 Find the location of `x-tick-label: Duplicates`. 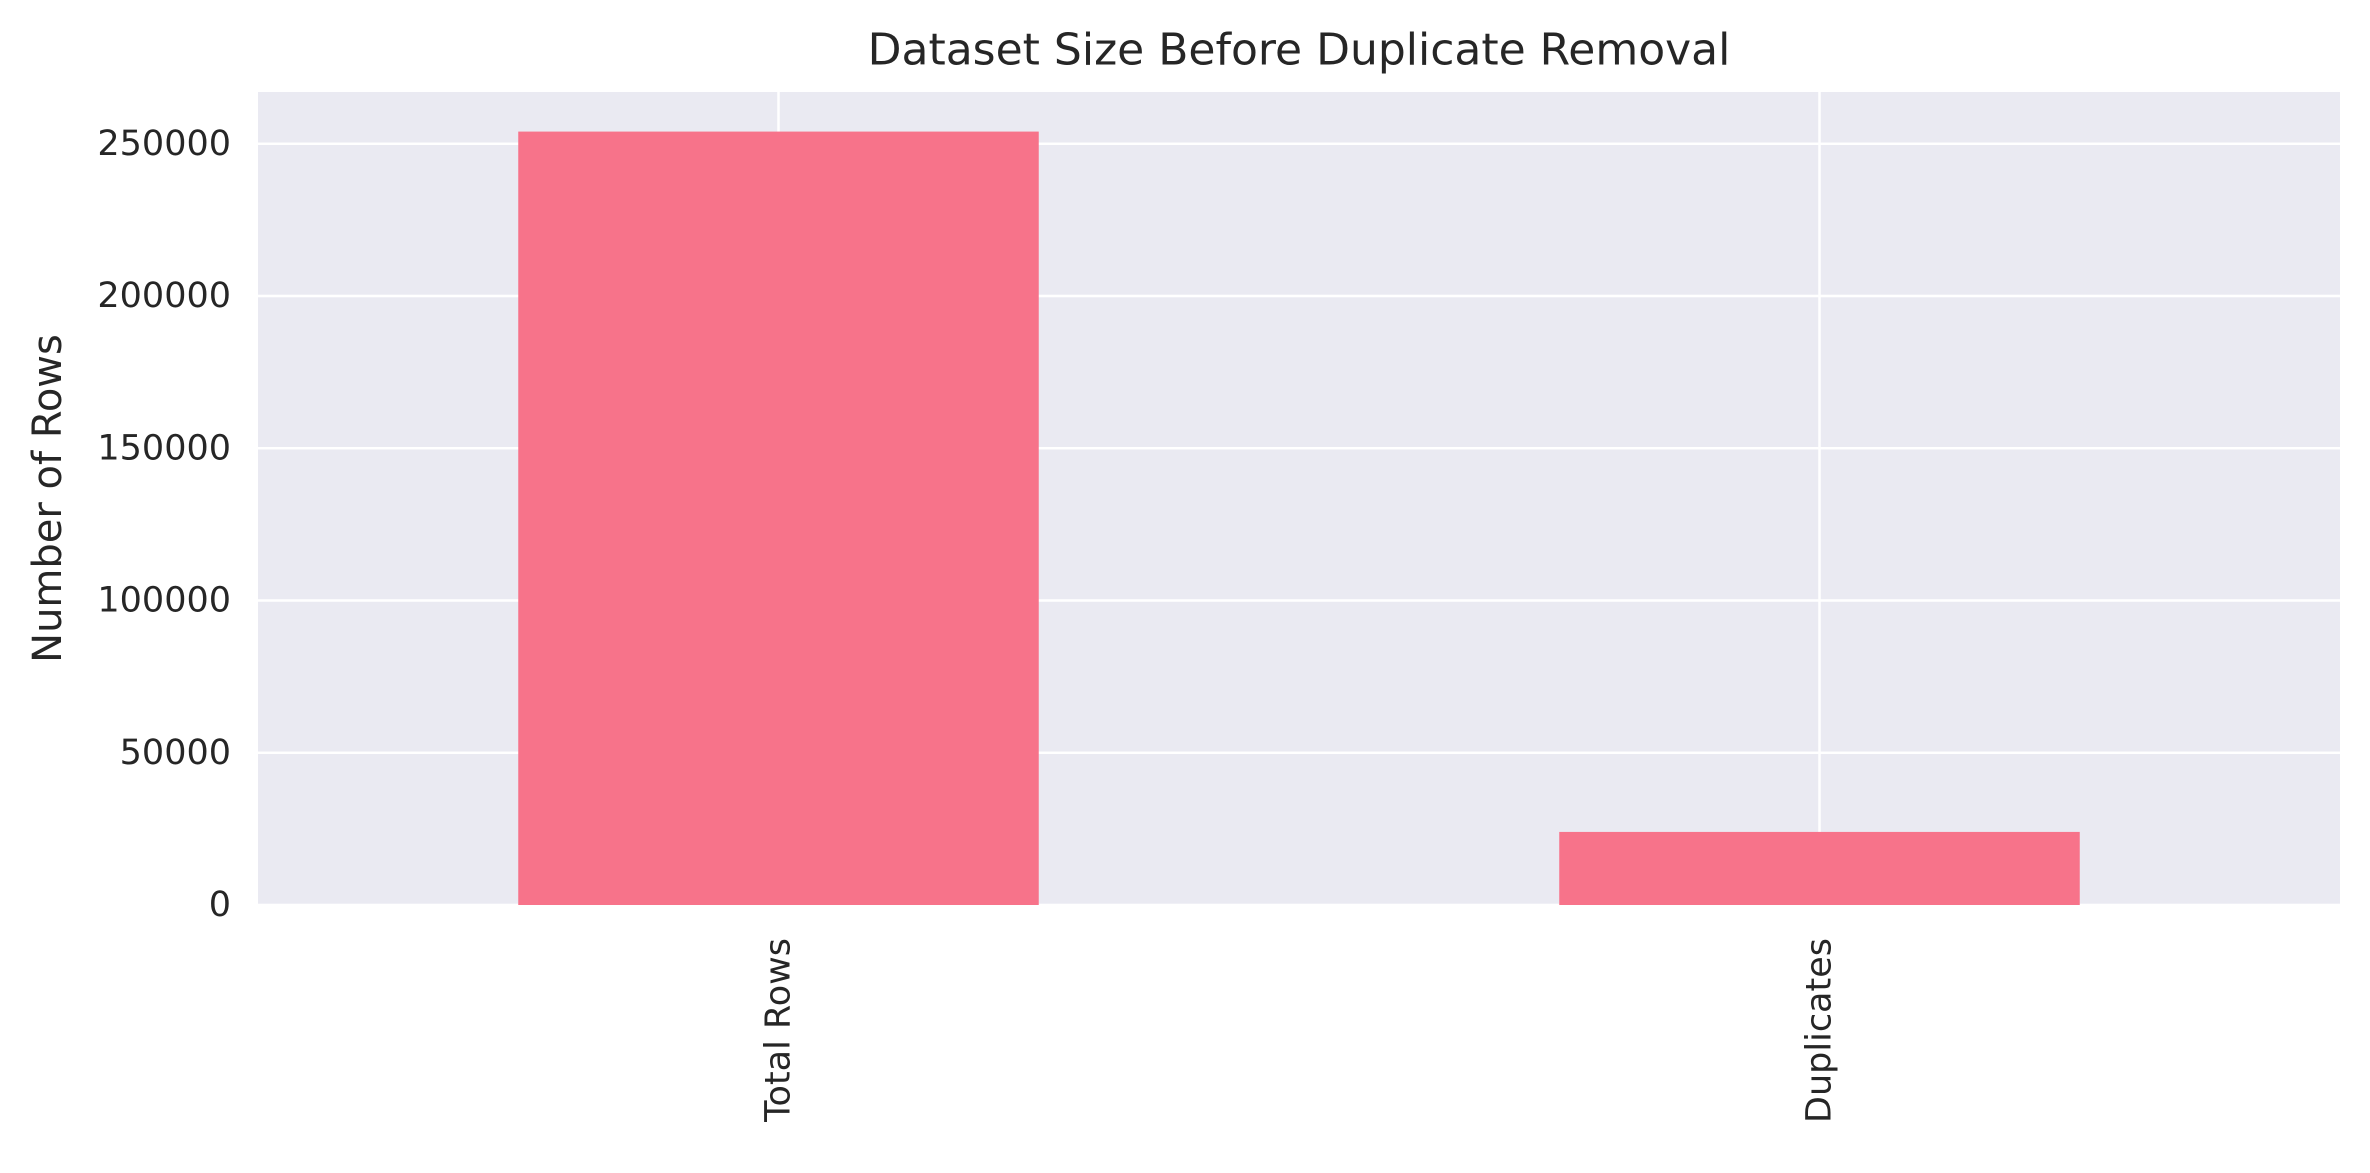

x-tick-label: Duplicates is located at coordinates (1820, 1030).